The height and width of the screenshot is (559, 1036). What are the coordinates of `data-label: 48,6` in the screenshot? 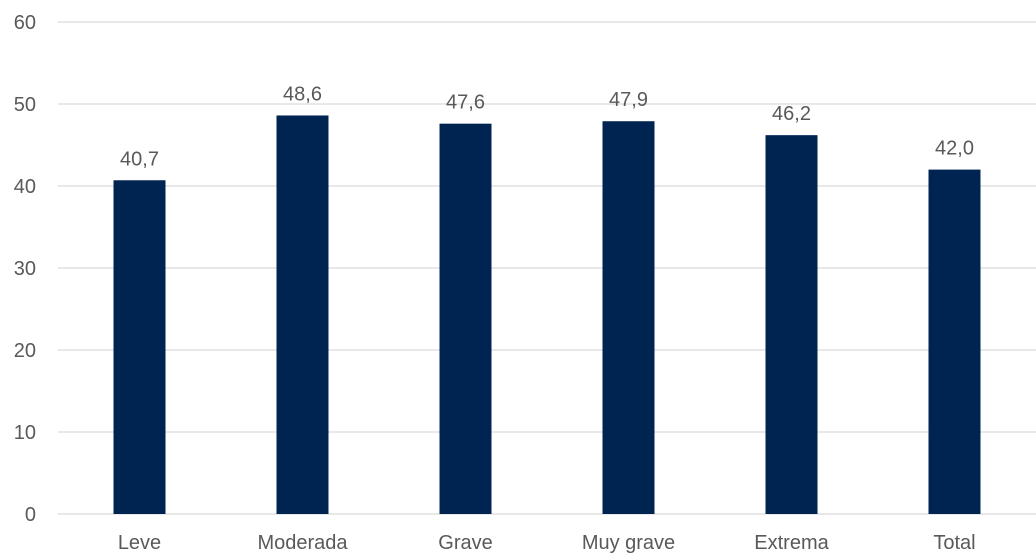 It's located at (302, 94).